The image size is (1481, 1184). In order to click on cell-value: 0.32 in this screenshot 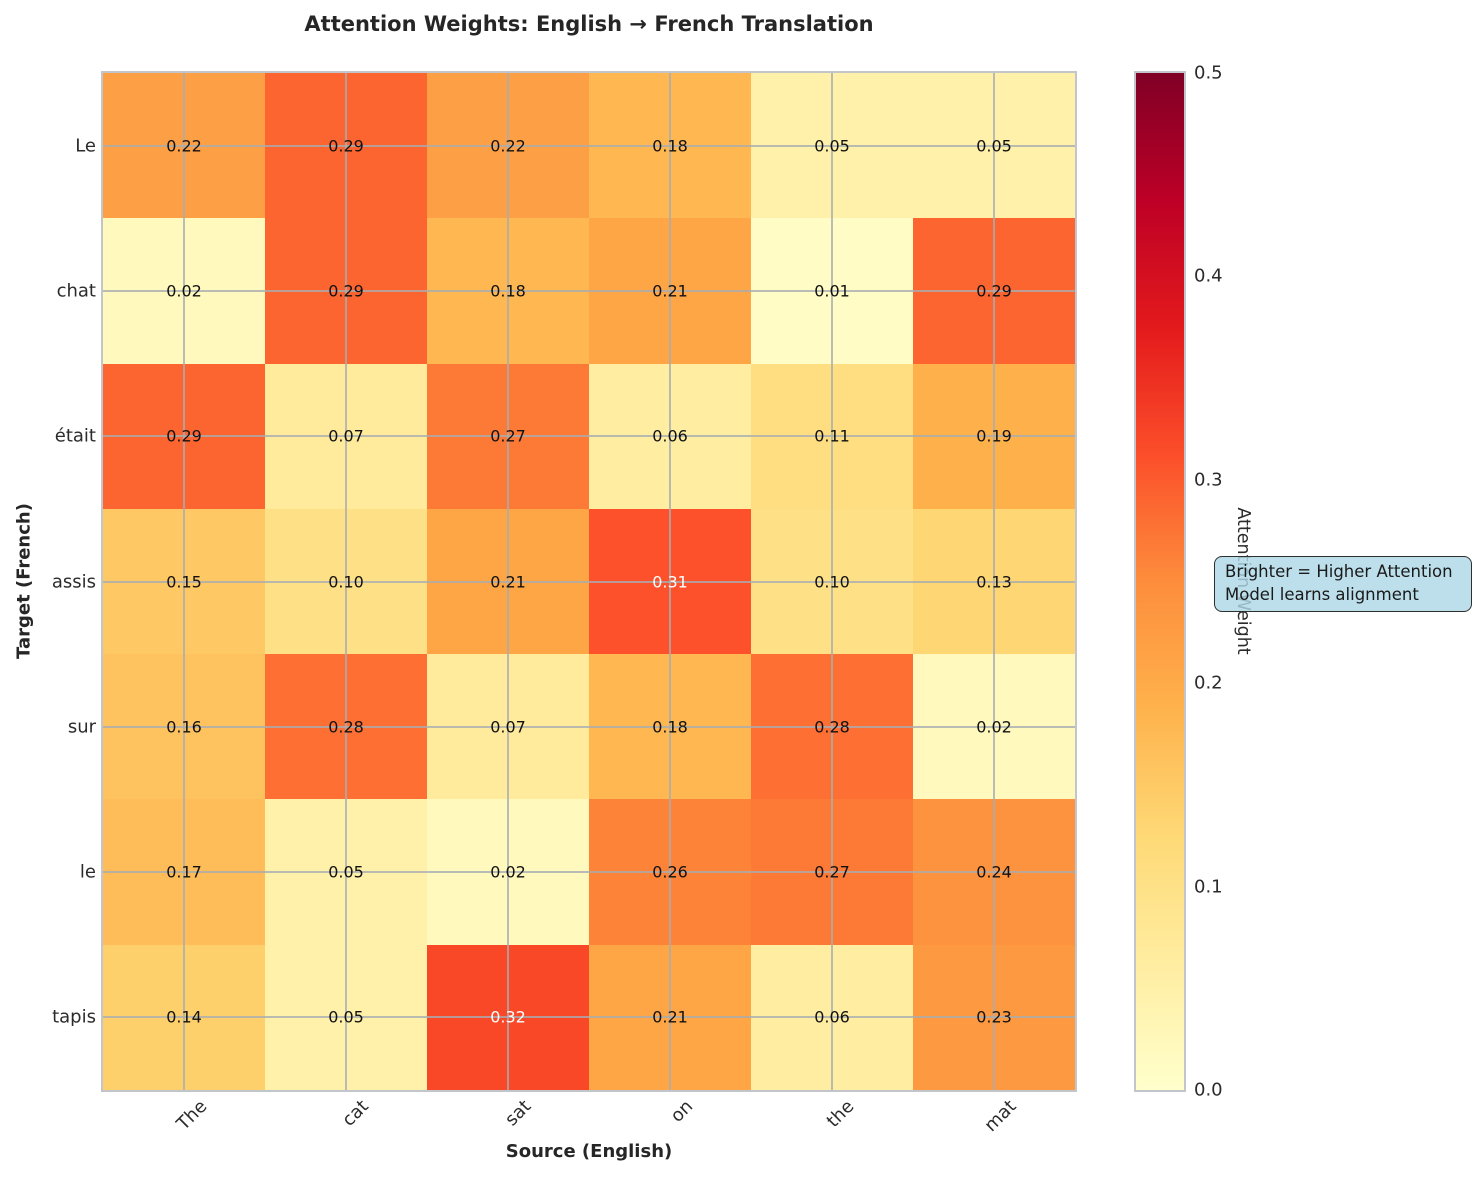, I will do `click(508, 1017)`.